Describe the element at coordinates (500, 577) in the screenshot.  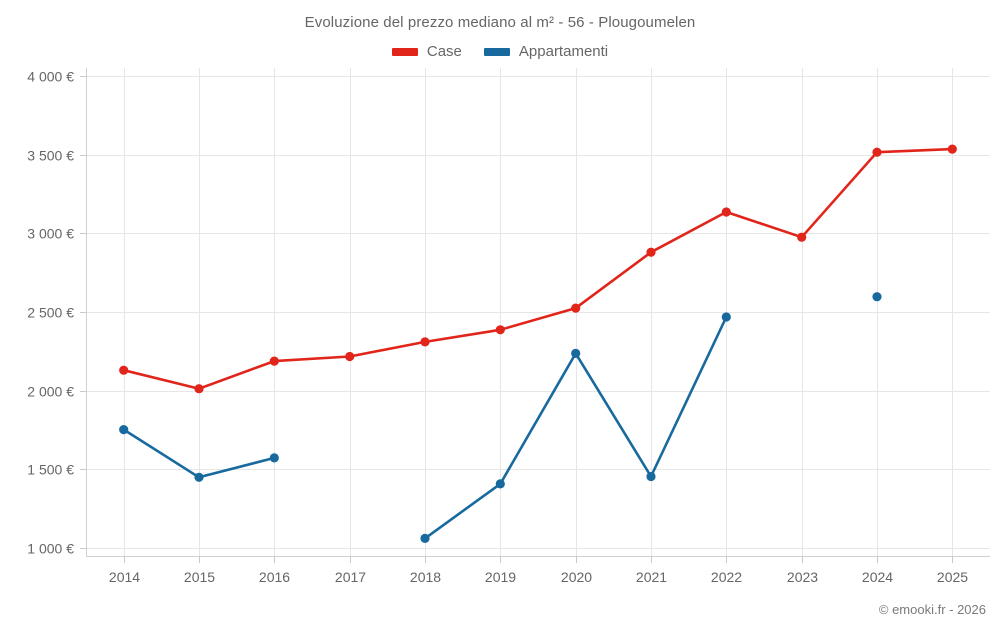
I see `x-tick-label: 2019` at that location.